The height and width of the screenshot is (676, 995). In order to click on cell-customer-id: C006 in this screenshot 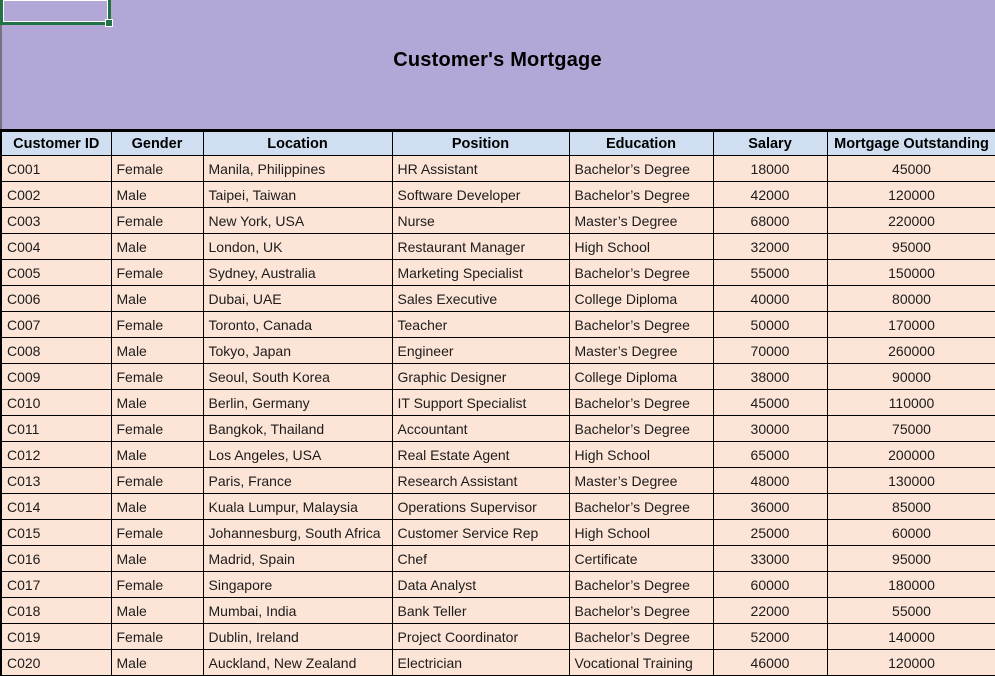, I will do `click(56, 298)`.